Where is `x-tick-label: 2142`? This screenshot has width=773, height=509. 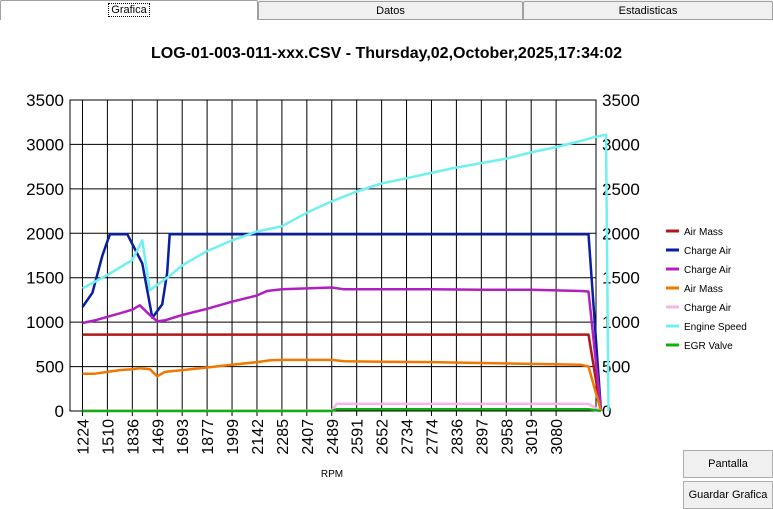
x-tick-label: 2142 is located at coordinates (258, 437).